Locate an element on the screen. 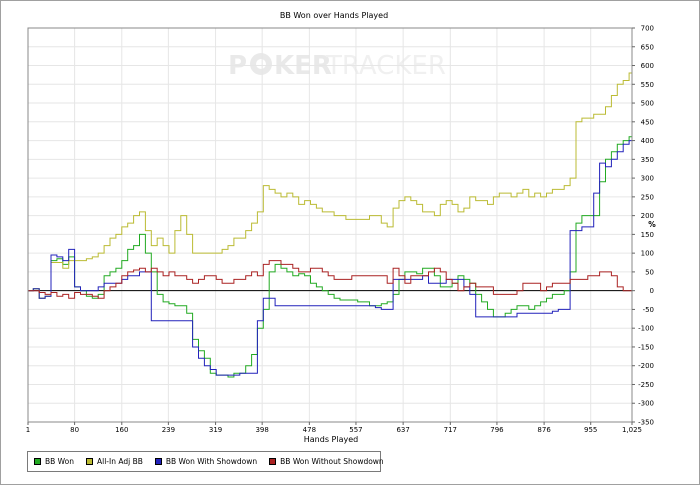 The height and width of the screenshot is (485, 700). legend-label: All-In Adj BB is located at coordinates (120, 461).